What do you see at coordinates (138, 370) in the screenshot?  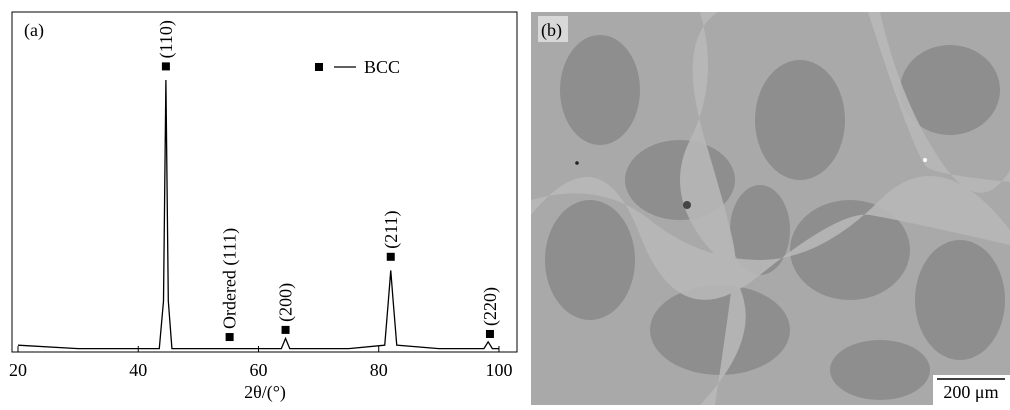 I see `x-tick-label: 40` at bounding box center [138, 370].